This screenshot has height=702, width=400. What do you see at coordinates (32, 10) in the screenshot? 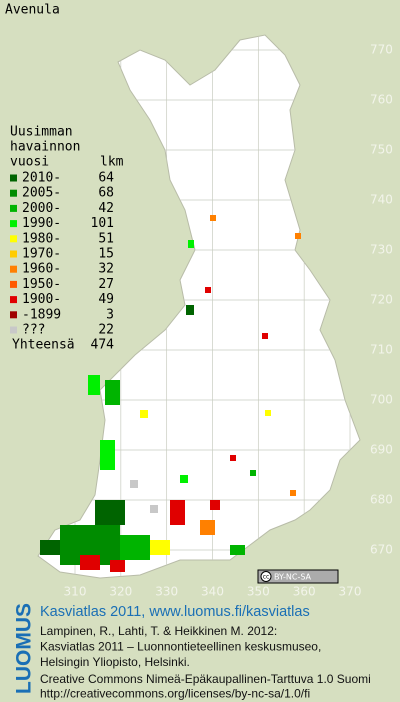
I see `species-name: Avenula` at bounding box center [32, 10].